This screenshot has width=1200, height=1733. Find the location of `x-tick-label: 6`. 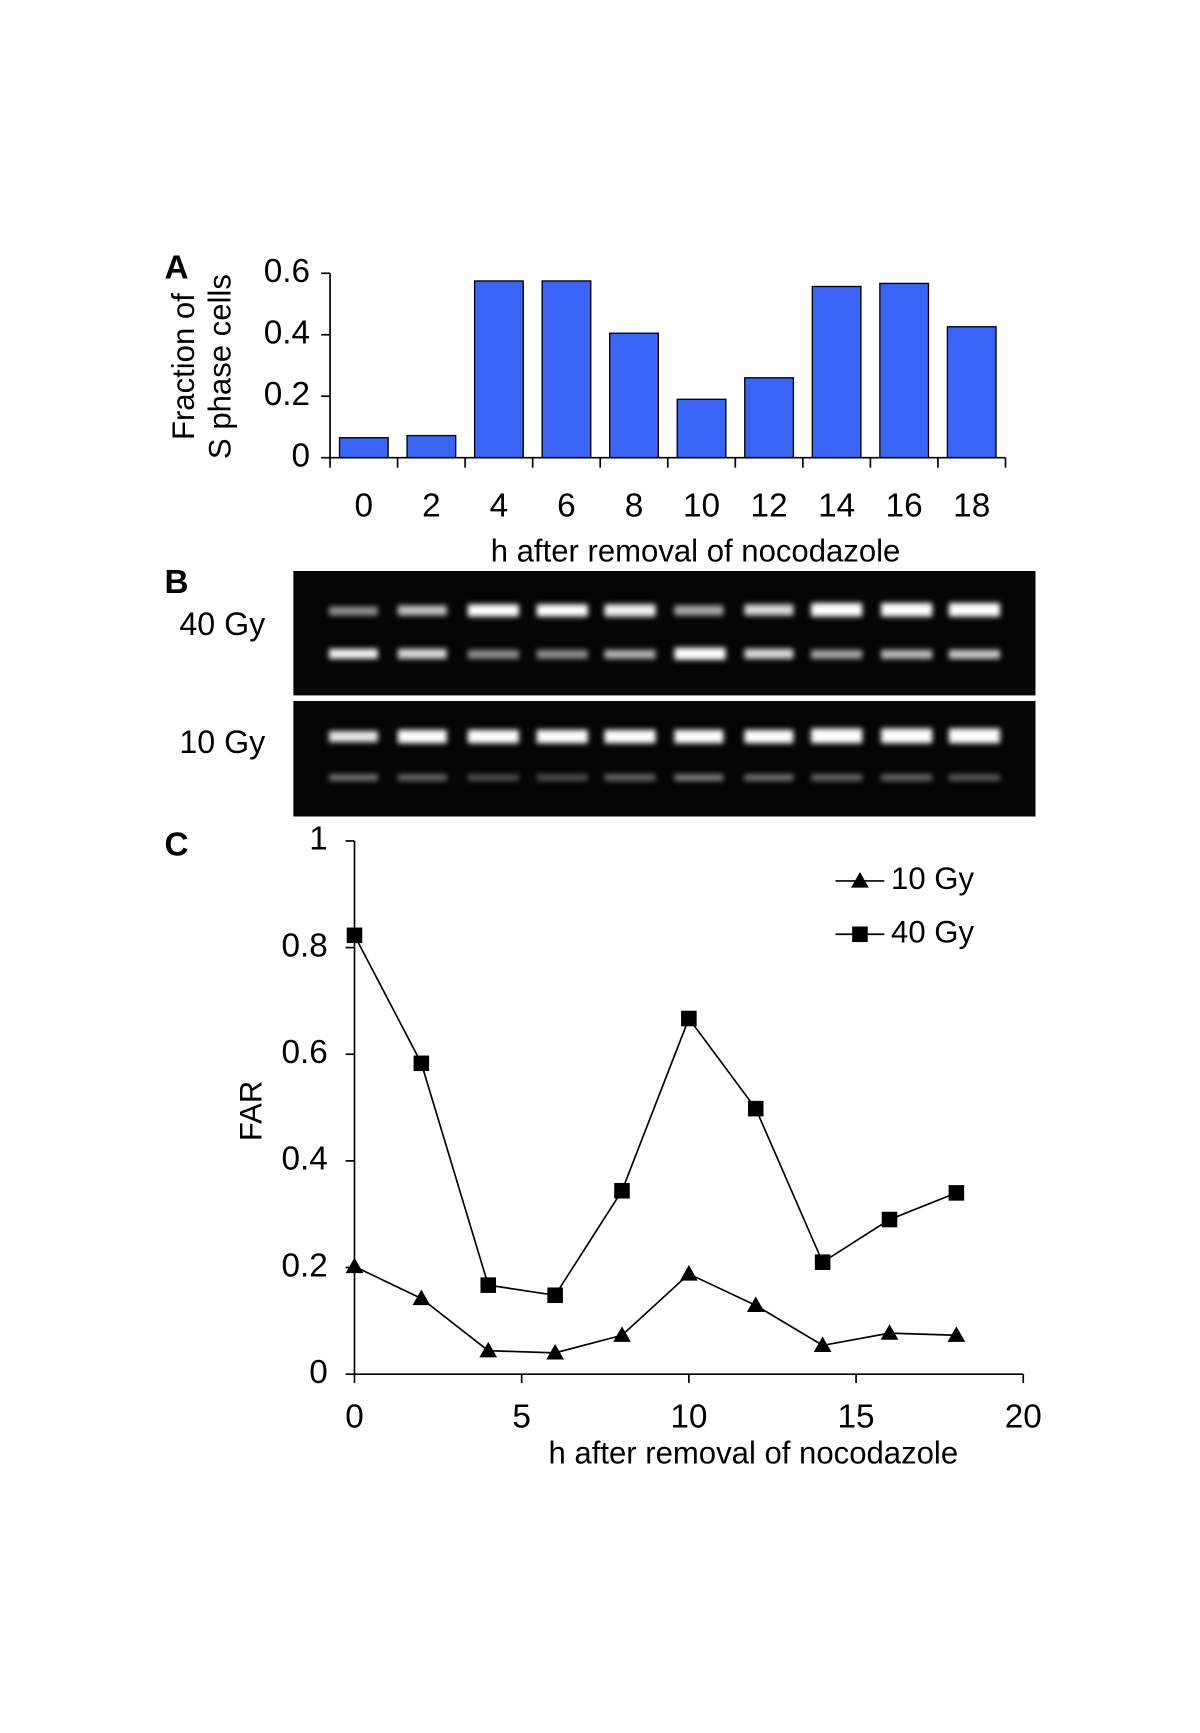

x-tick-label: 6 is located at coordinates (566, 505).